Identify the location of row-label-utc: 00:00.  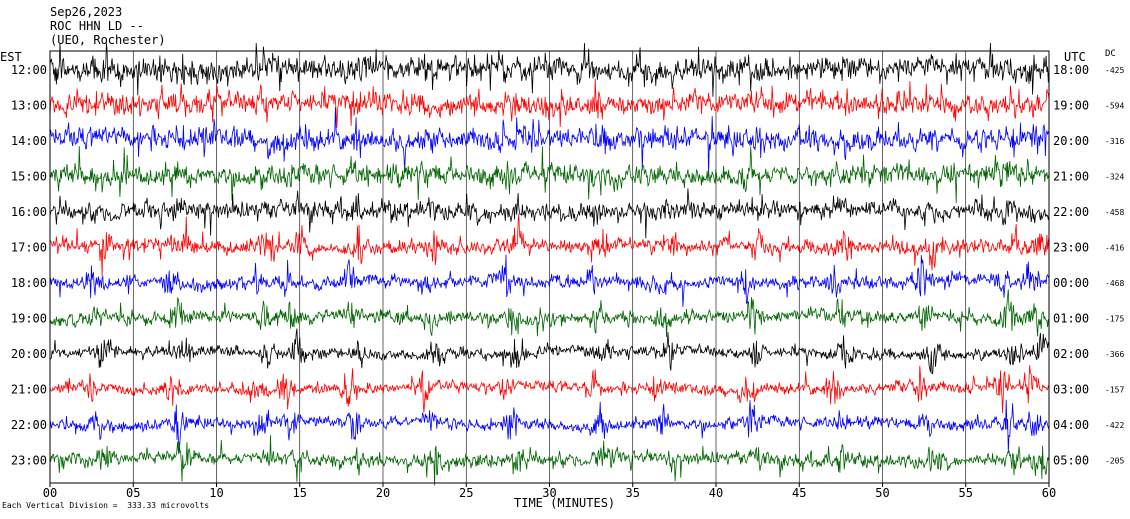
(1071, 283).